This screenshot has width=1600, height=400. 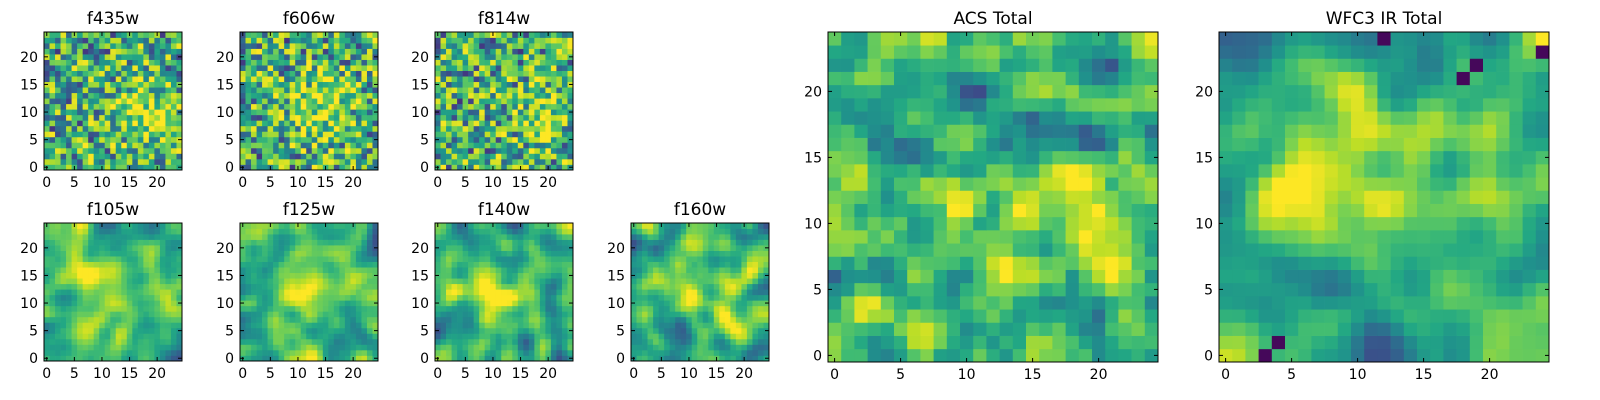 I want to click on y-tick-label: 15, so click(x=29, y=85).